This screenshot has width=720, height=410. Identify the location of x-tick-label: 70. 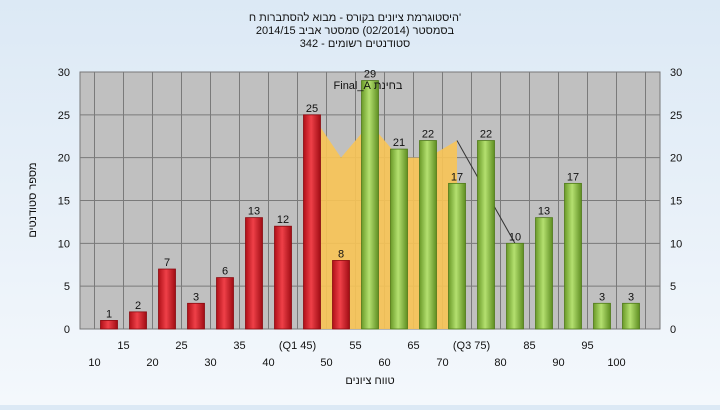
(442, 363).